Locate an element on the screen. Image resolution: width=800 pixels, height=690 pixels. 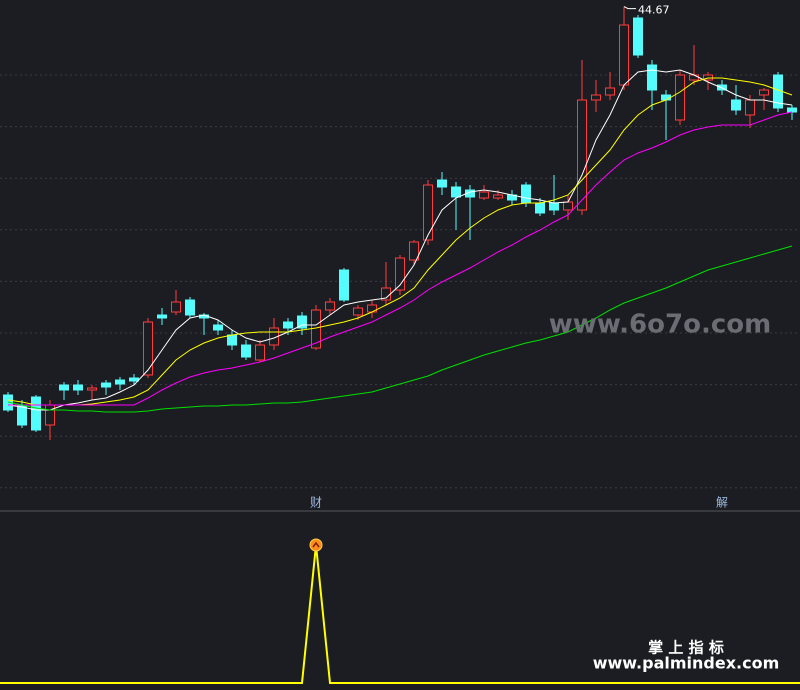
signal-marker is located at coordinates (316, 545).